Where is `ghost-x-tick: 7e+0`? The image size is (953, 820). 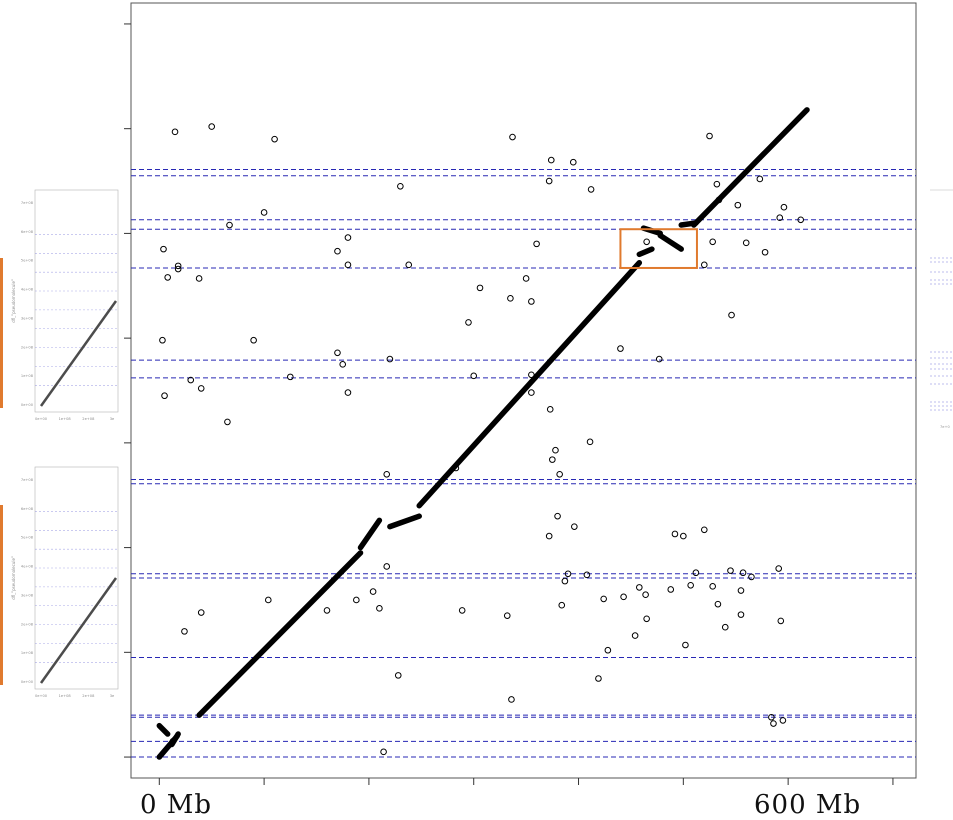
ghost-x-tick: 7e+0 is located at coordinates (945, 427).